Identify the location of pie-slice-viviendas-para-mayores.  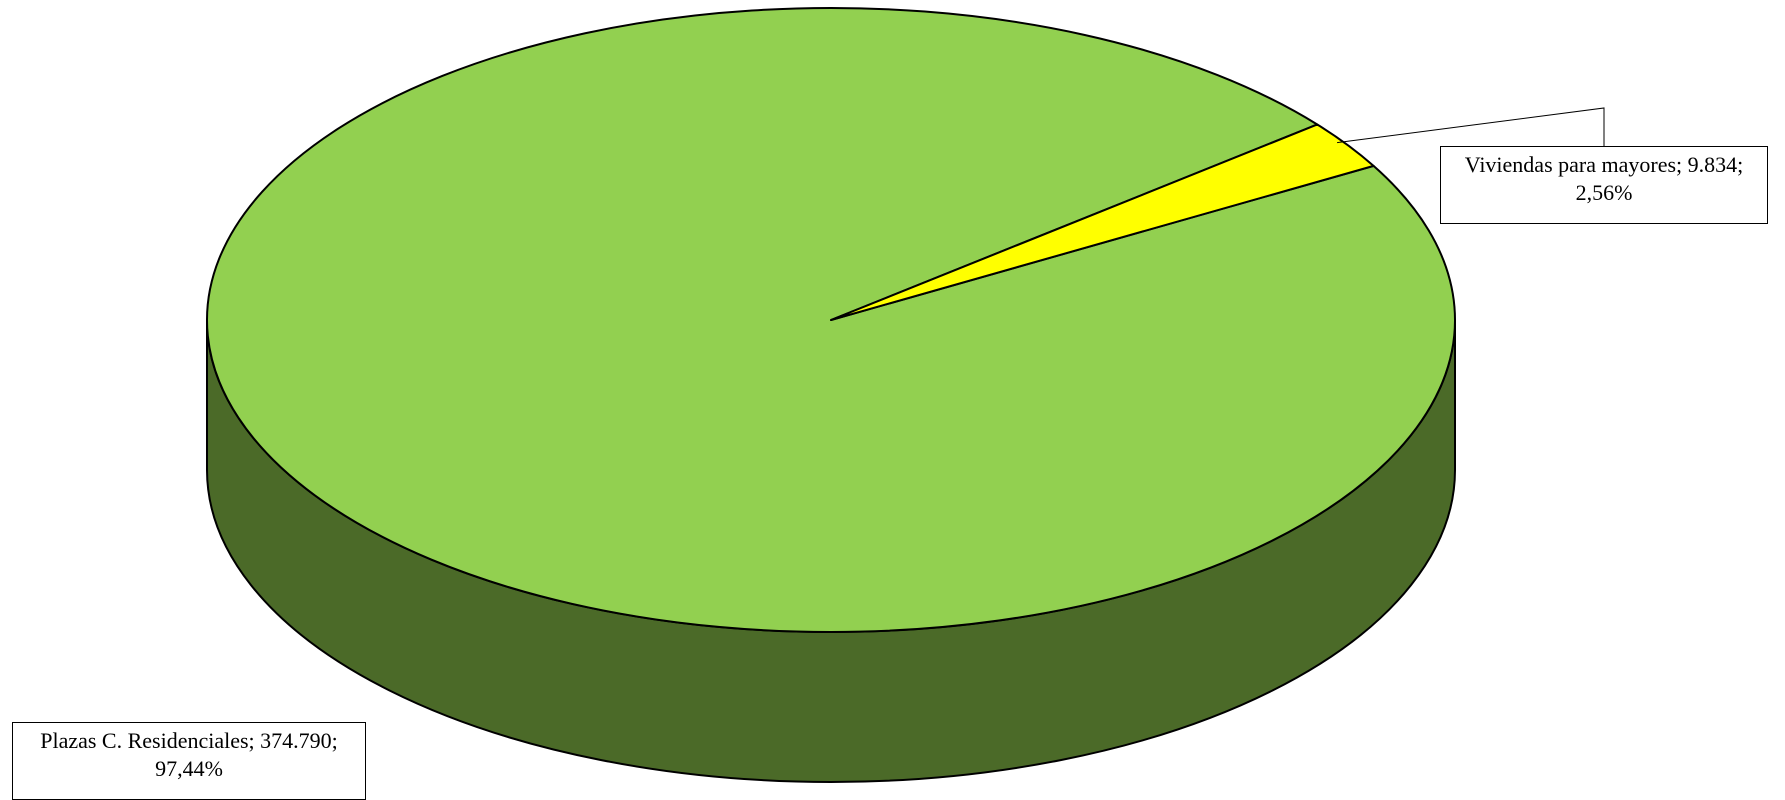
(1102, 222).